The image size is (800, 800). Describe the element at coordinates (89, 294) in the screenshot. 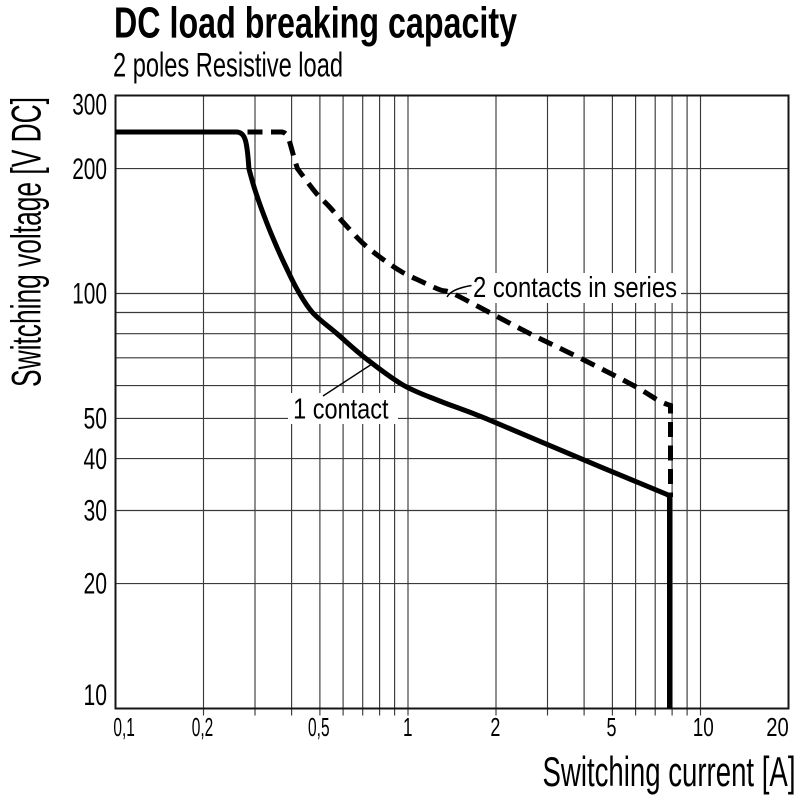

I see `svg-text: 100` at that location.